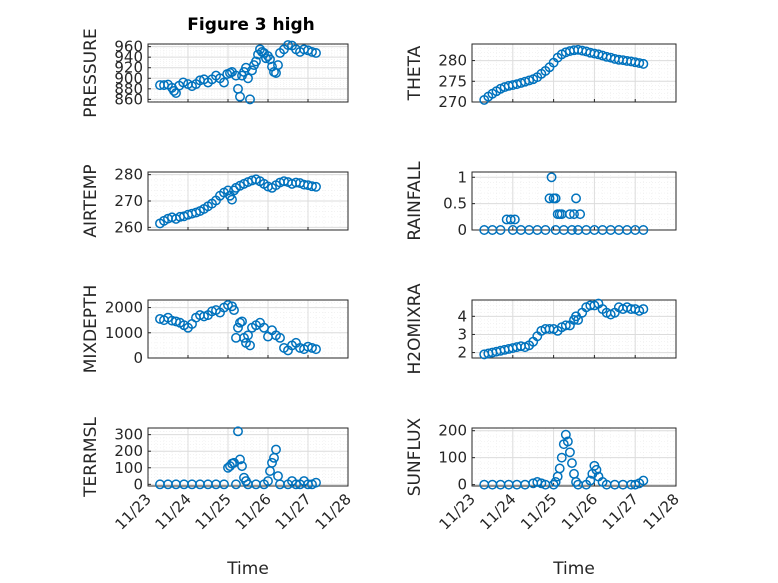 The width and height of the screenshot is (778, 583). I want to click on figure-title: Figure 3 high, so click(251, 25).